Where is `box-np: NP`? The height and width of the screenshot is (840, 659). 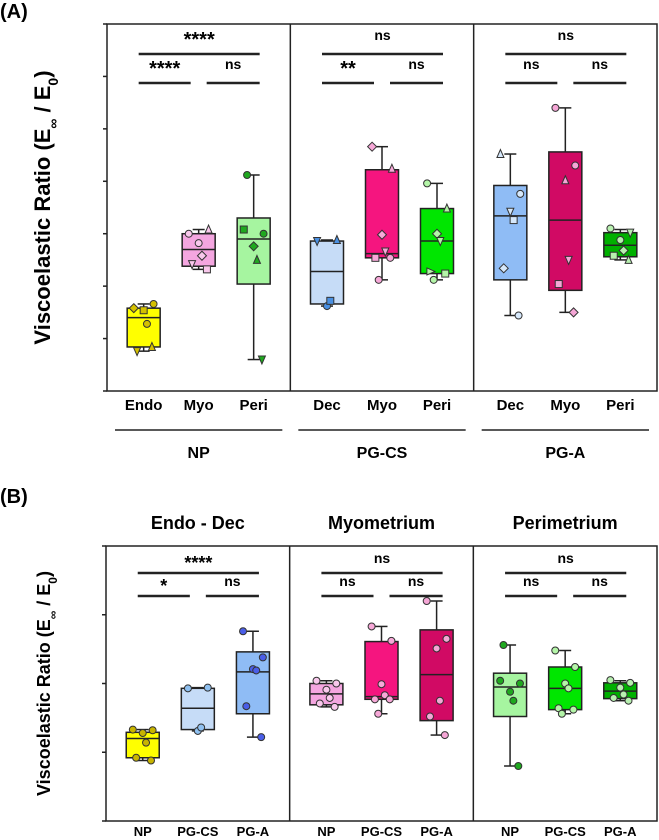 box-np: NP is located at coordinates (326, 757).